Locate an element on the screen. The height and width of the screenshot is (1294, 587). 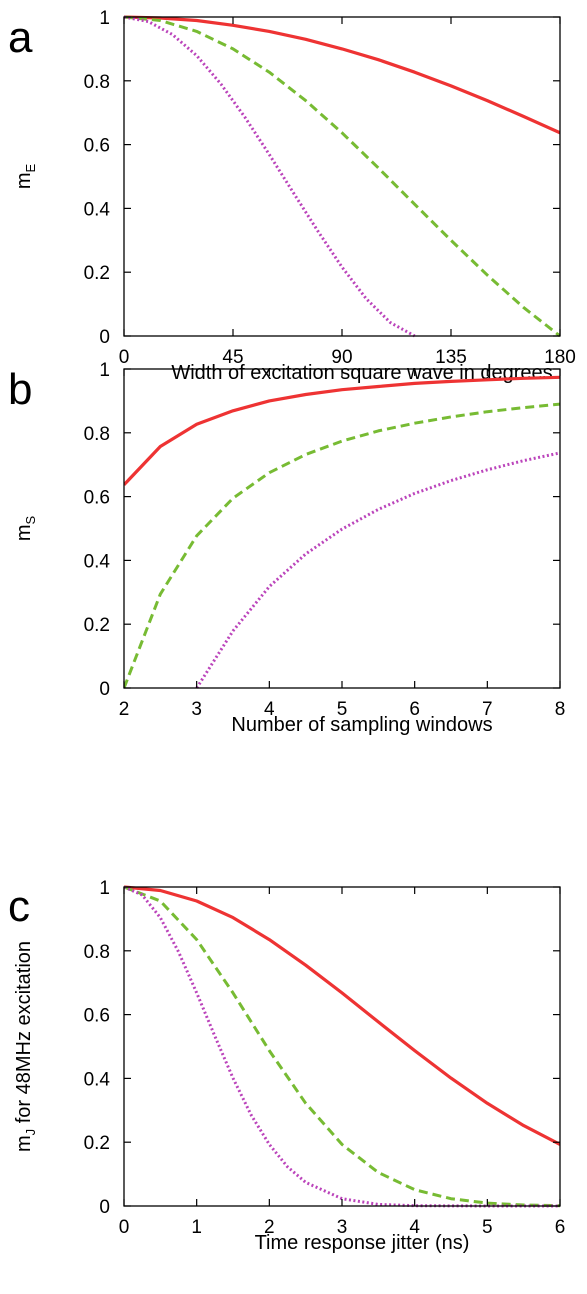
x-axis-label: Number of sampling windows is located at coordinates (361, 725).